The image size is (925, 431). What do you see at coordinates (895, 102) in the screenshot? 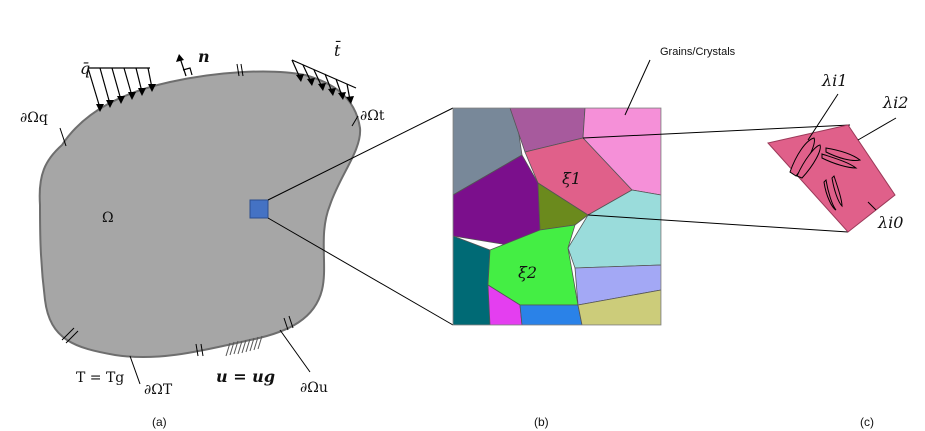
I see `lambda-2-label: λi2` at bounding box center [895, 102].